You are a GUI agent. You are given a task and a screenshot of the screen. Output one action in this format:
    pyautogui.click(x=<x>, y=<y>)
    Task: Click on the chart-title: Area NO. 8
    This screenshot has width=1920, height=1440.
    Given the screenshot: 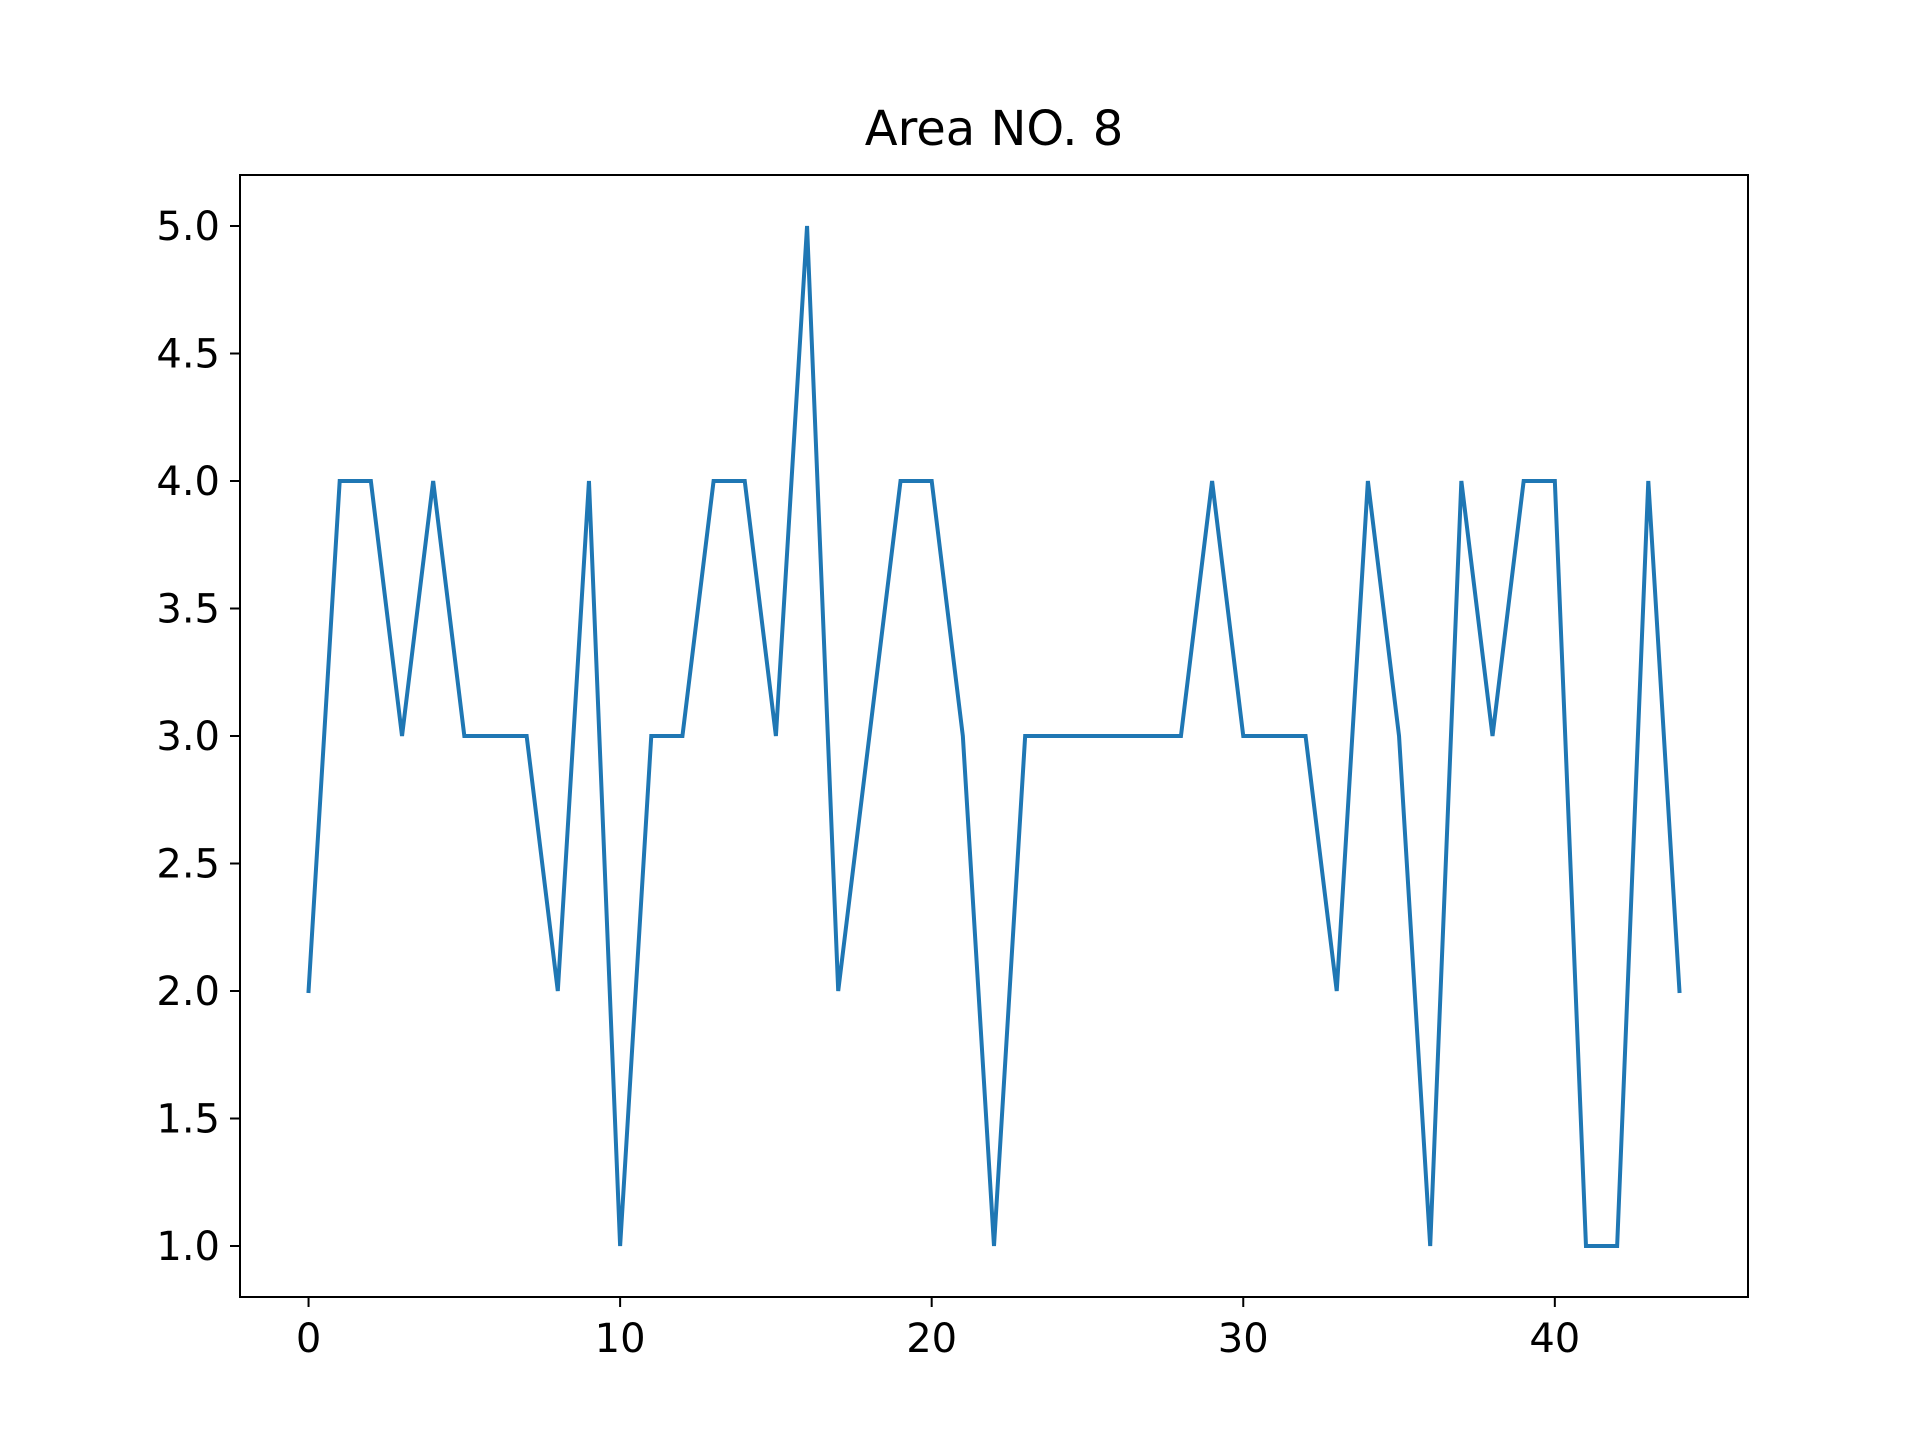 What is the action you would take?
    pyautogui.click(x=994, y=129)
    